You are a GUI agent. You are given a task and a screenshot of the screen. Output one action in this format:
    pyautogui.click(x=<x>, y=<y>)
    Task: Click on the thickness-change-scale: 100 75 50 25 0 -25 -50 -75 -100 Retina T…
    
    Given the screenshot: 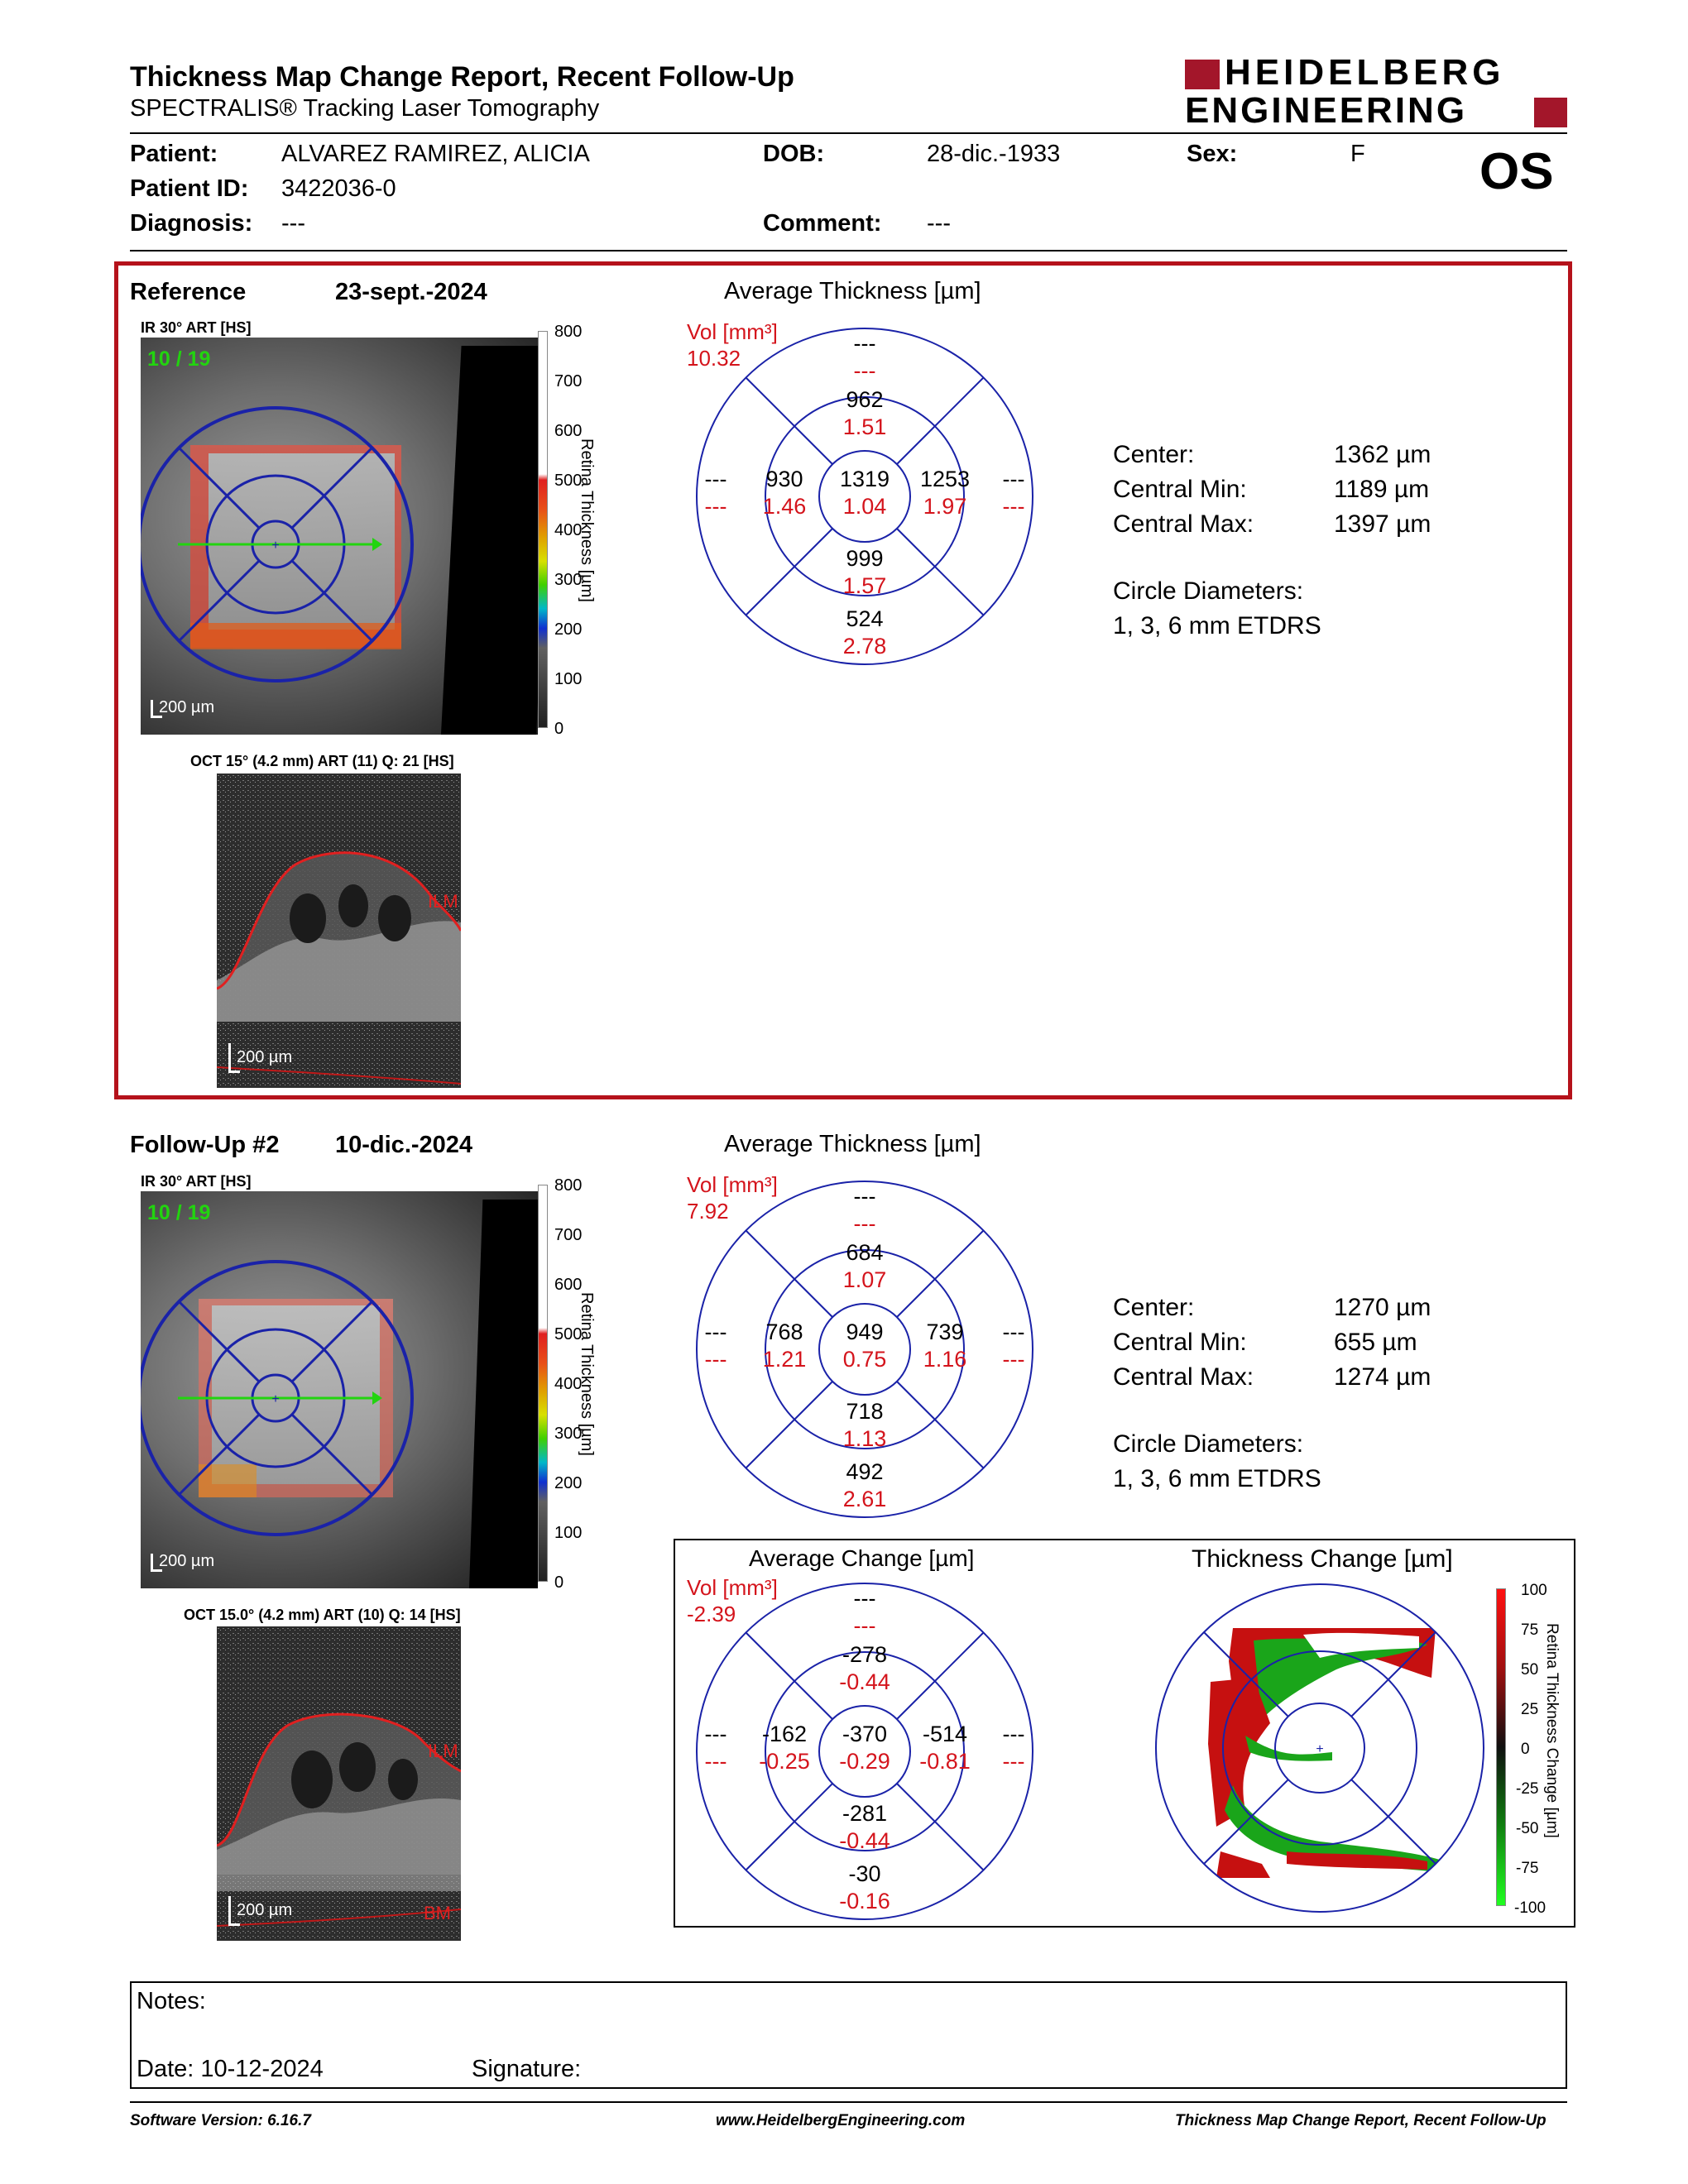 What is the action you would take?
    pyautogui.click(x=1533, y=1749)
    